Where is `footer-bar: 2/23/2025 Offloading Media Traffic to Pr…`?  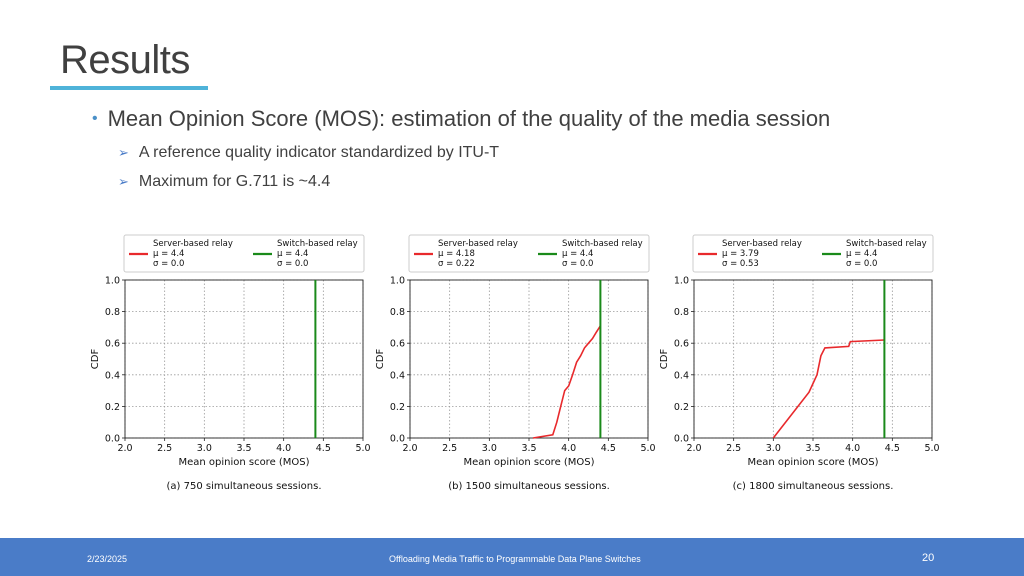 footer-bar: 2/23/2025 Offloading Media Traffic to Pr… is located at coordinates (512, 557).